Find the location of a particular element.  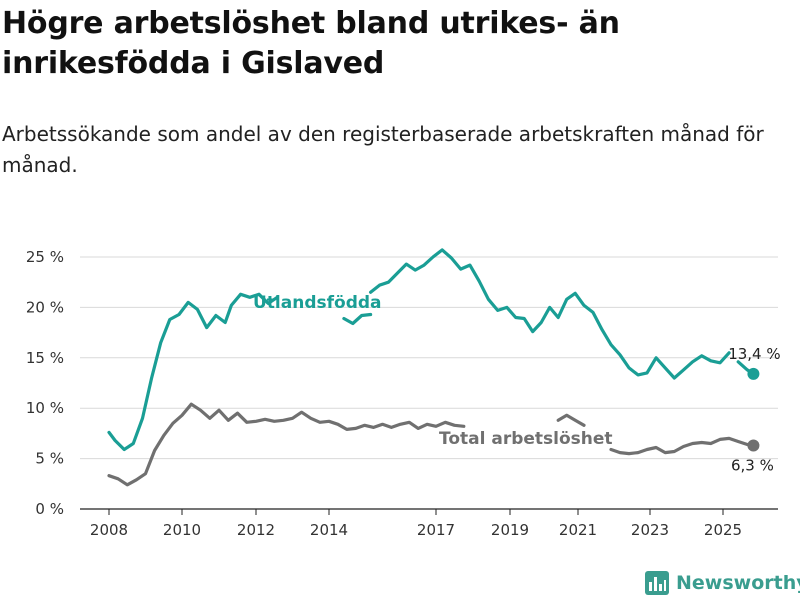

brand-name: Newsworthy is located at coordinates (738, 583).